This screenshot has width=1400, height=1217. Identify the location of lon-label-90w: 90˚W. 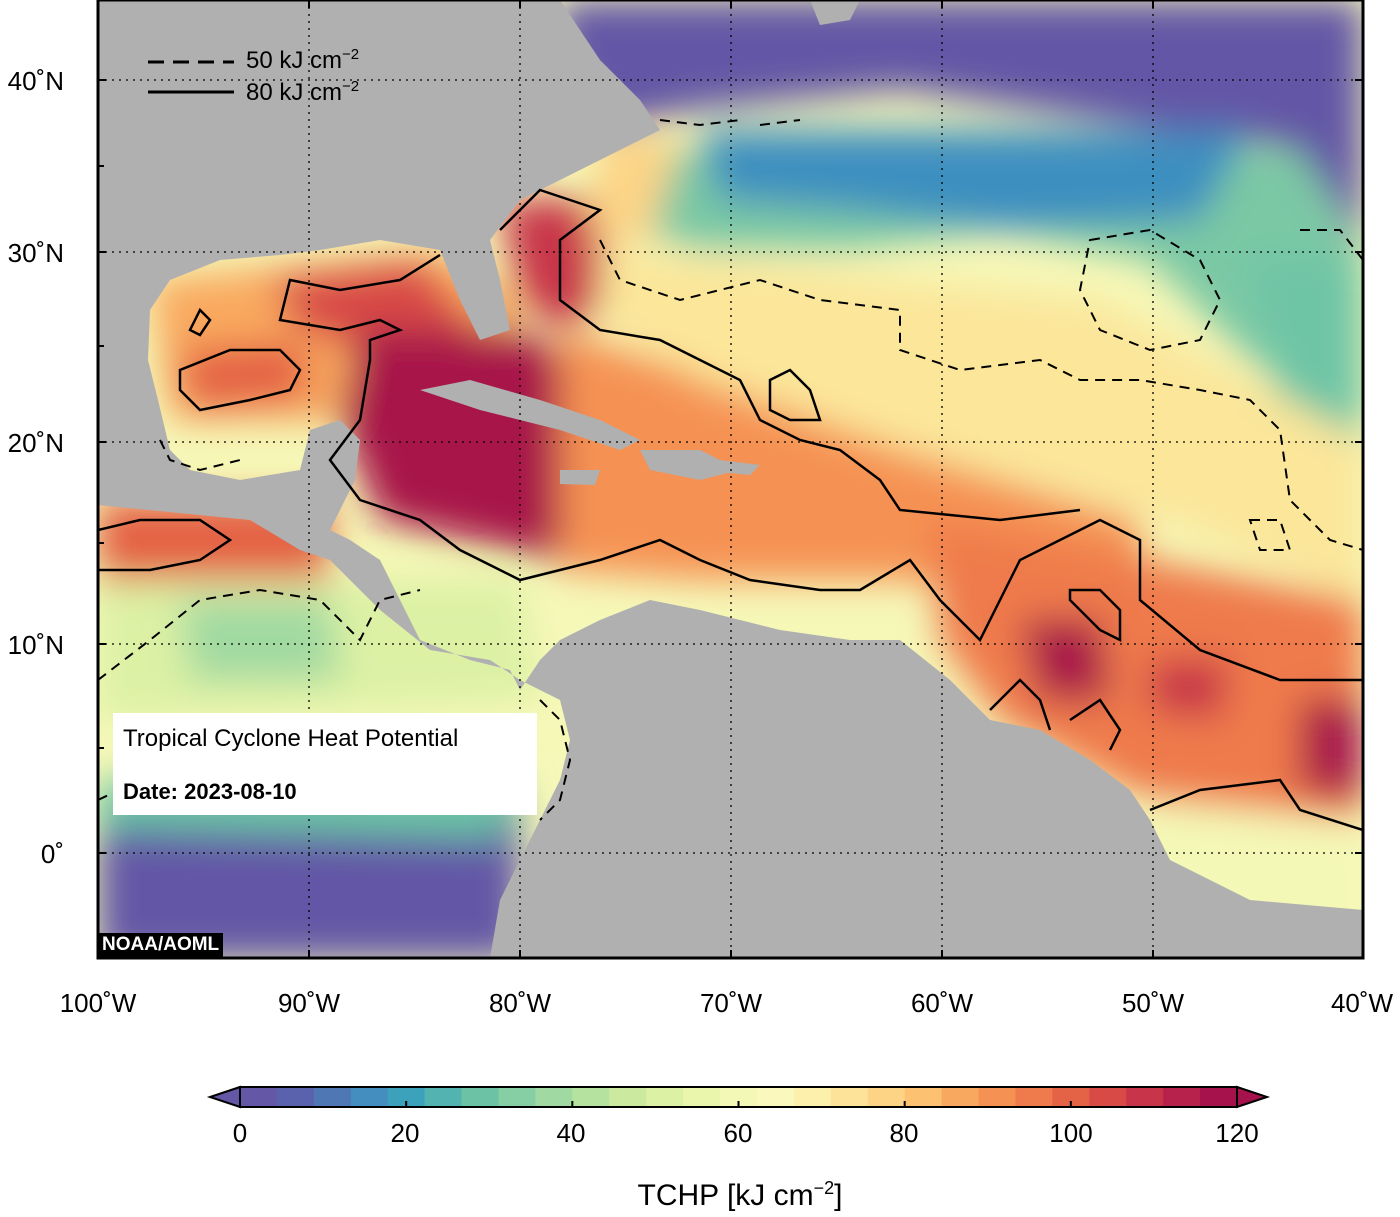
(309, 1003).